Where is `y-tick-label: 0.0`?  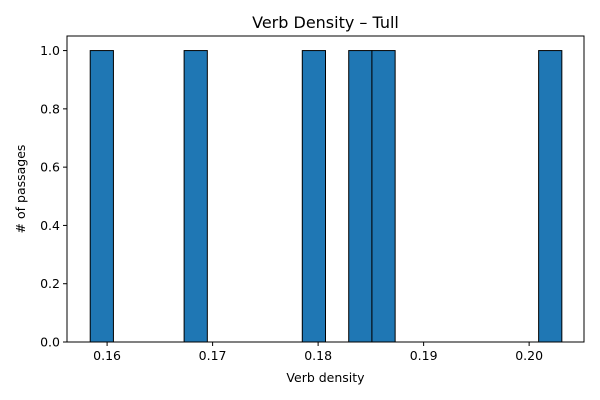
y-tick-label: 0.0 is located at coordinates (50, 342).